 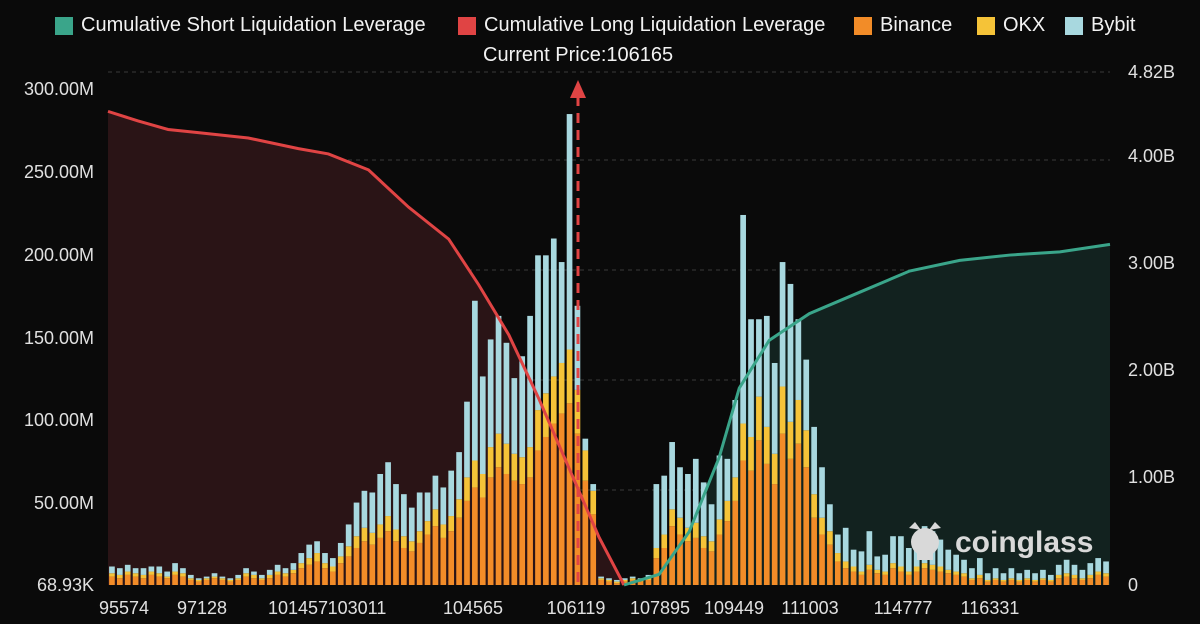 I want to click on x-tick: 101457, so click(x=298, y=608).